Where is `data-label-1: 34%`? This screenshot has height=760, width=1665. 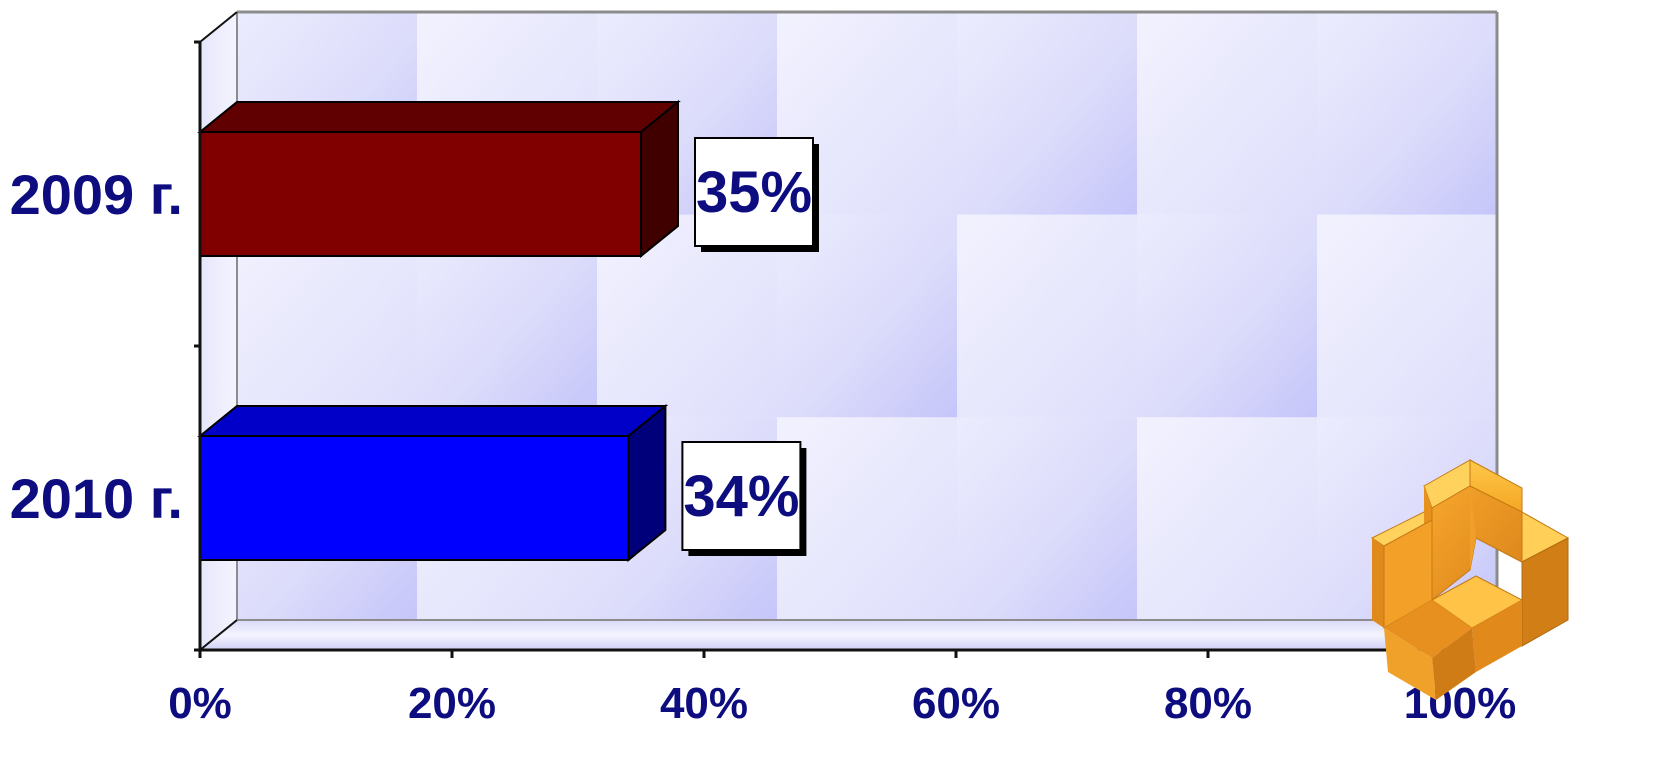 data-label-1: 34% is located at coordinates (744, 498).